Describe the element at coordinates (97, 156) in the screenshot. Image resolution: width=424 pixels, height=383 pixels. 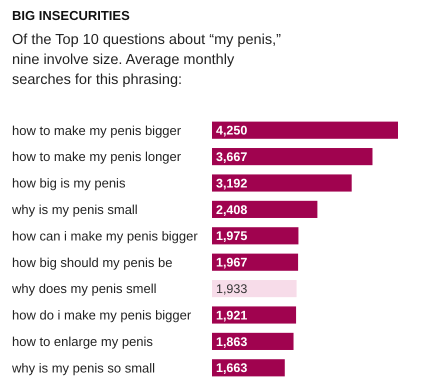
I see `y-tick-label: how to make my penis longer` at that location.